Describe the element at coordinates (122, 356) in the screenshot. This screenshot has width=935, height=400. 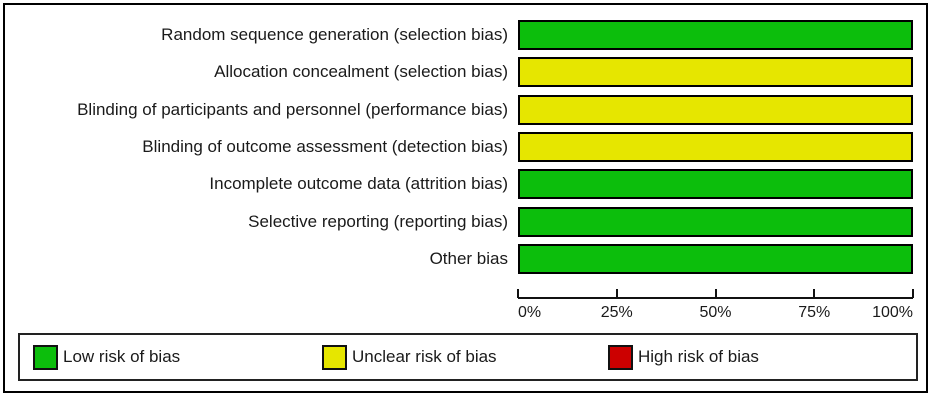
I see `legend-label: Low risk of bias` at that location.